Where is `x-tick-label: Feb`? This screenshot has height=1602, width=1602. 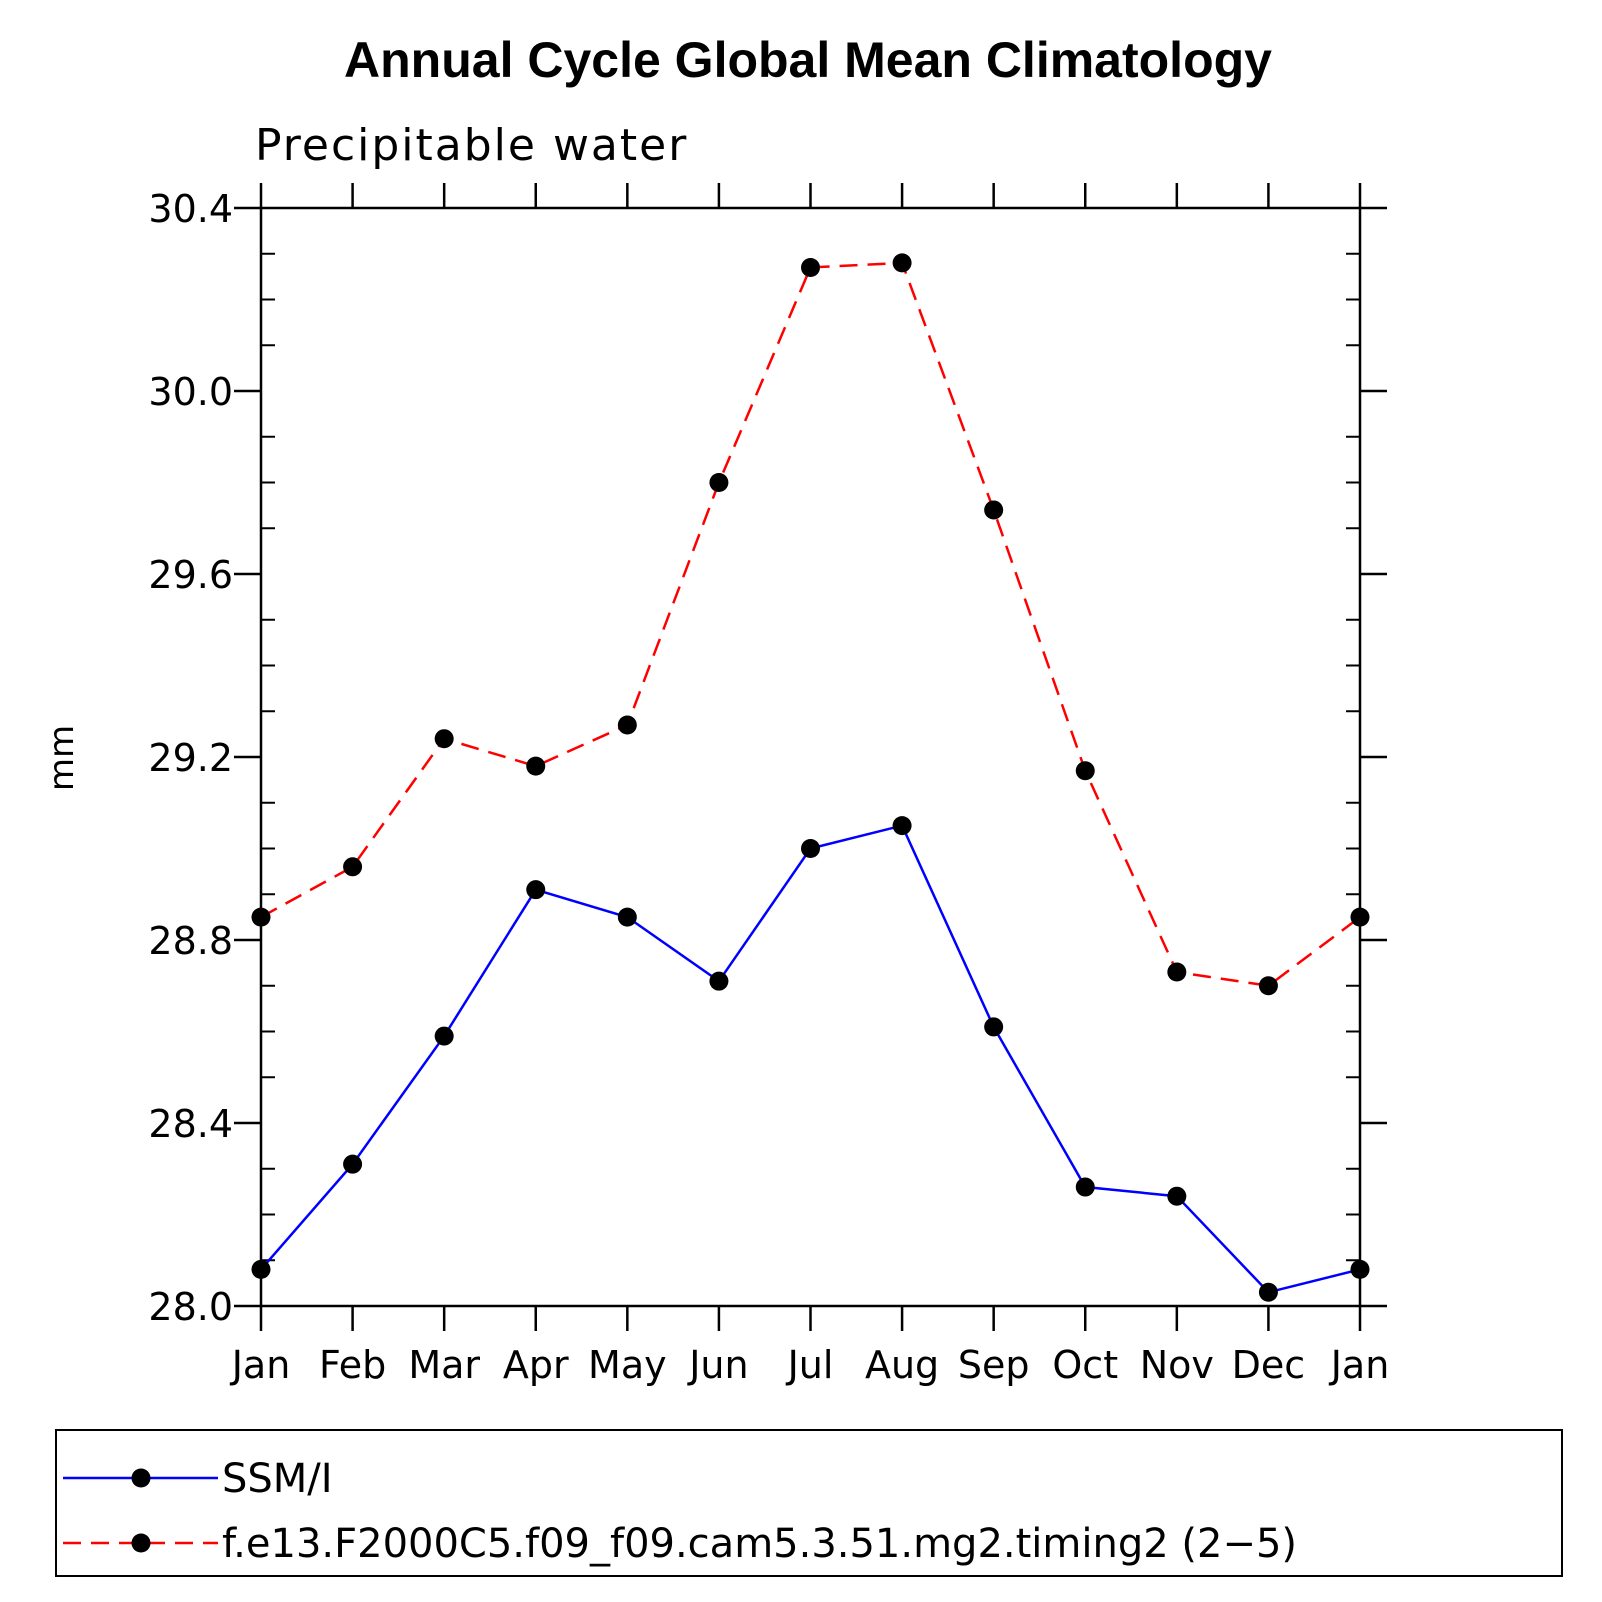
x-tick-label: Feb is located at coordinates (352, 1365).